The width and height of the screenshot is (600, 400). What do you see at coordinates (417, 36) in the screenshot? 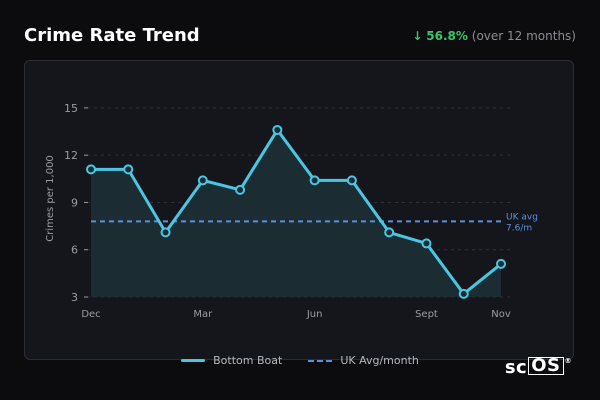
I see `trend-arrow-icon: ↓` at bounding box center [417, 36].